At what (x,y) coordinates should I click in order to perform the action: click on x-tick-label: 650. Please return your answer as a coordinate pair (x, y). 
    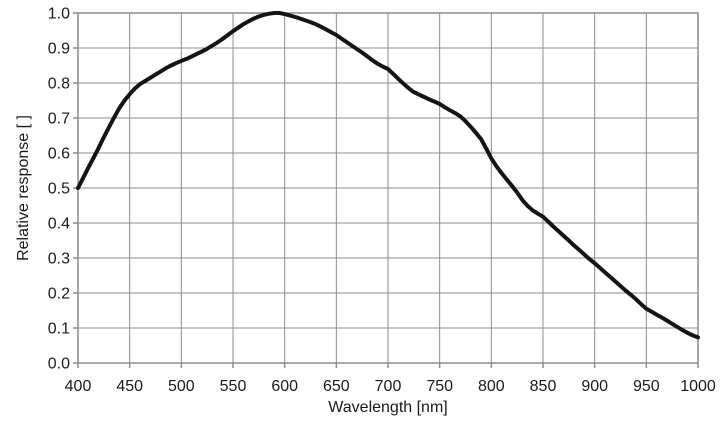
    Looking at the image, I should click on (336, 386).